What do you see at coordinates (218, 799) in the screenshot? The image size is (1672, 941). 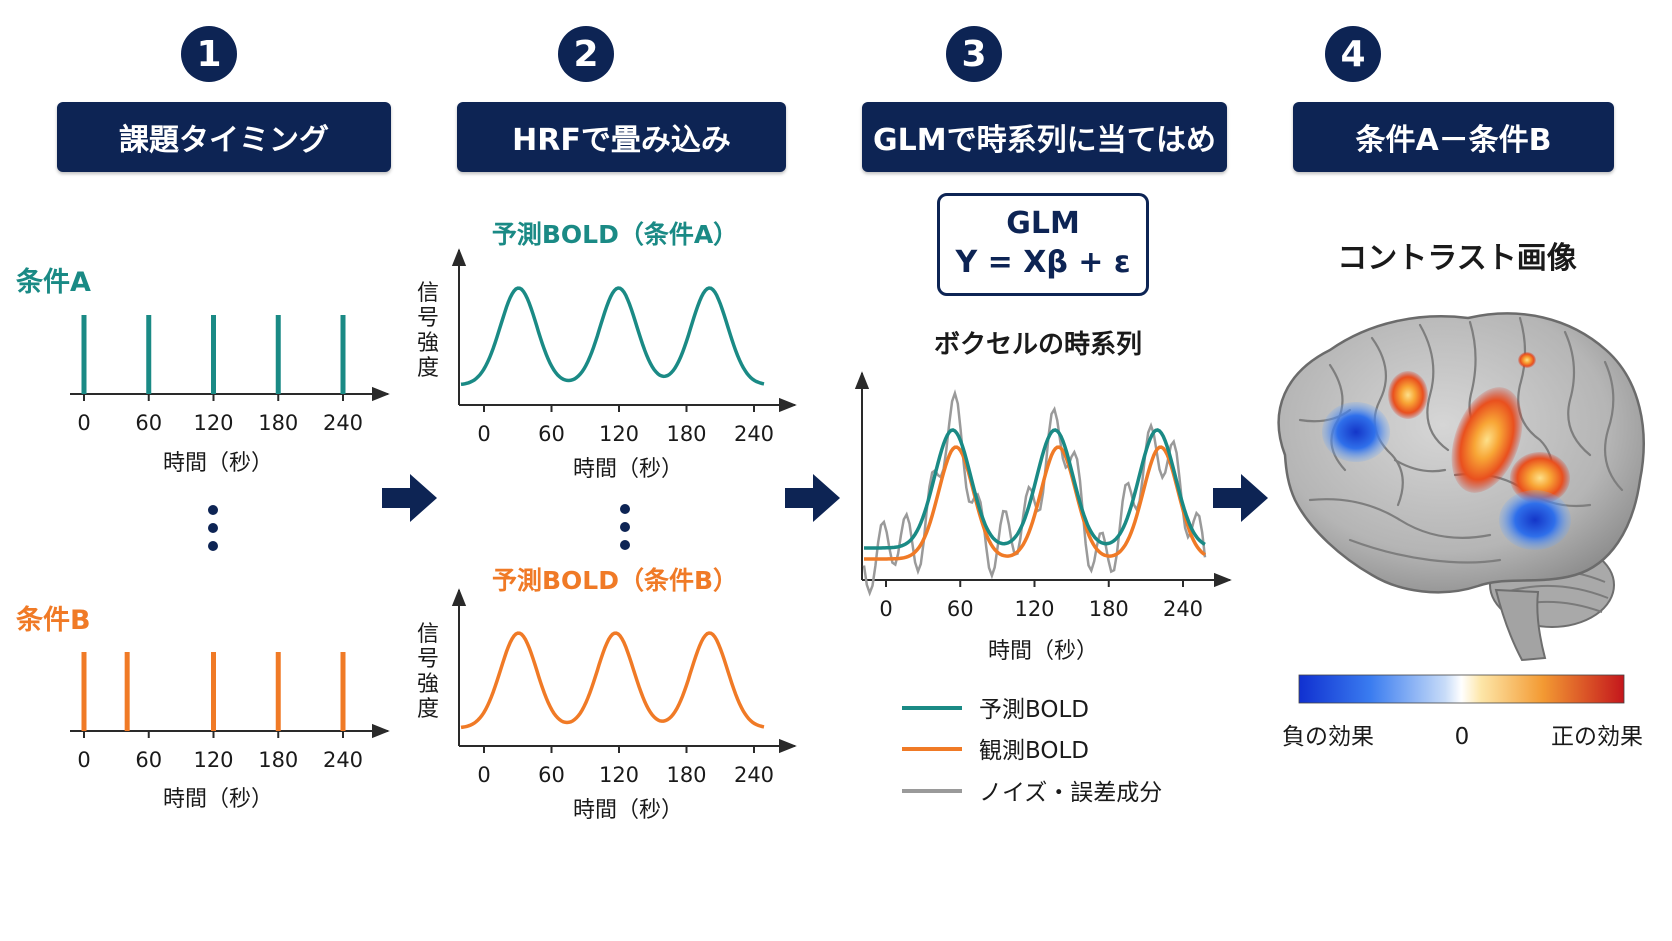 I see `panel1-b-x-label: 時間（秒）` at bounding box center [218, 799].